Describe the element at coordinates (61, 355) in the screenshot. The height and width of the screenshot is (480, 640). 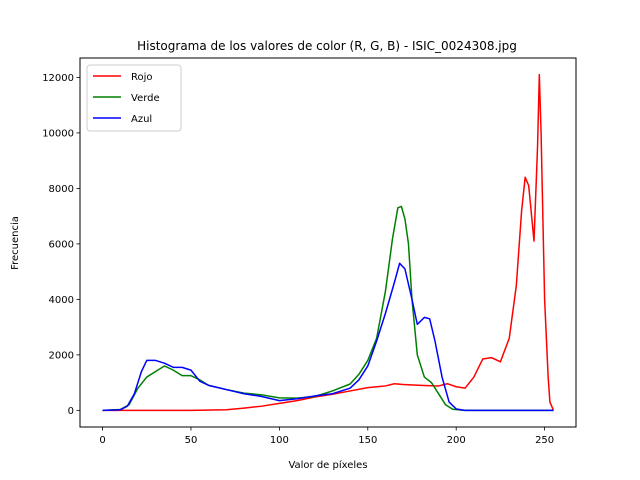
I see `y-tick-label: 2000` at that location.